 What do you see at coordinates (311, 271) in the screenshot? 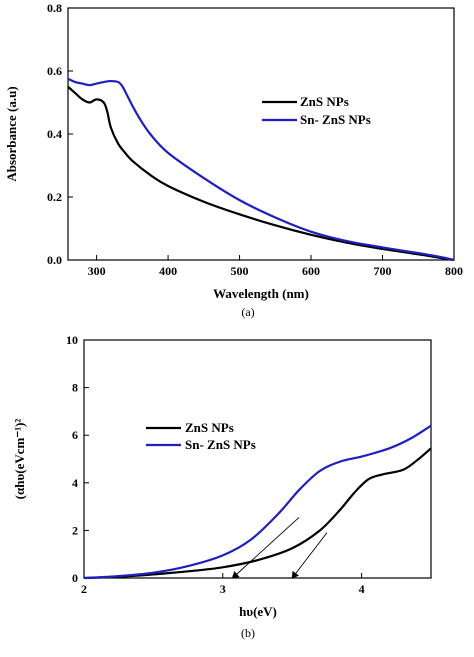
I see `chart-a-x-tick-label: 600` at bounding box center [311, 271].